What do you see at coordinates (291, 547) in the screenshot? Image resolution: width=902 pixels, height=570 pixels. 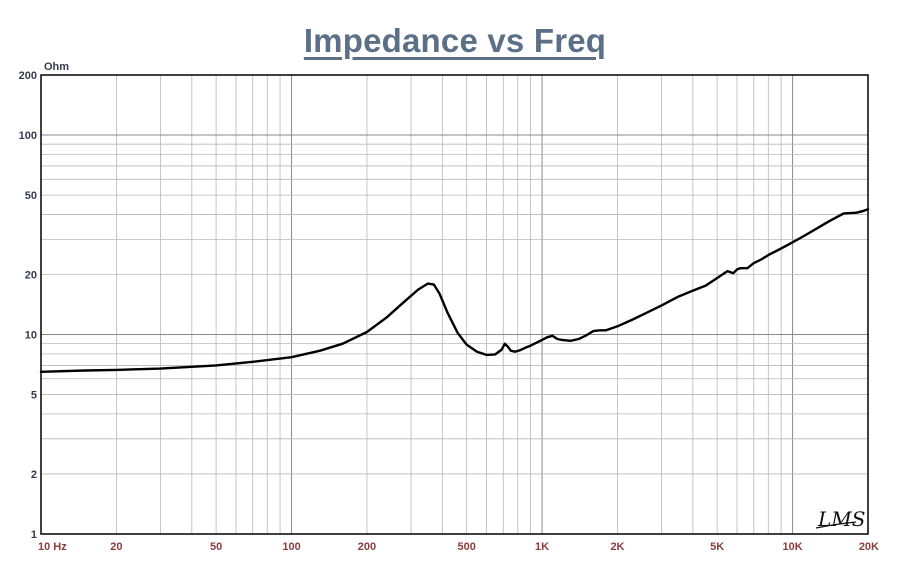 I see `x-tick-label: 100` at bounding box center [291, 547].